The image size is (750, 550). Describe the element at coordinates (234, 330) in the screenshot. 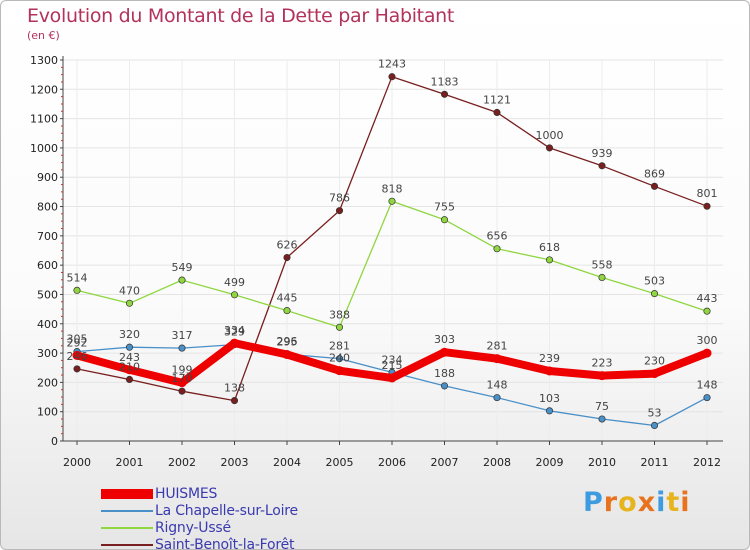

I see `data-label: 334` at that location.